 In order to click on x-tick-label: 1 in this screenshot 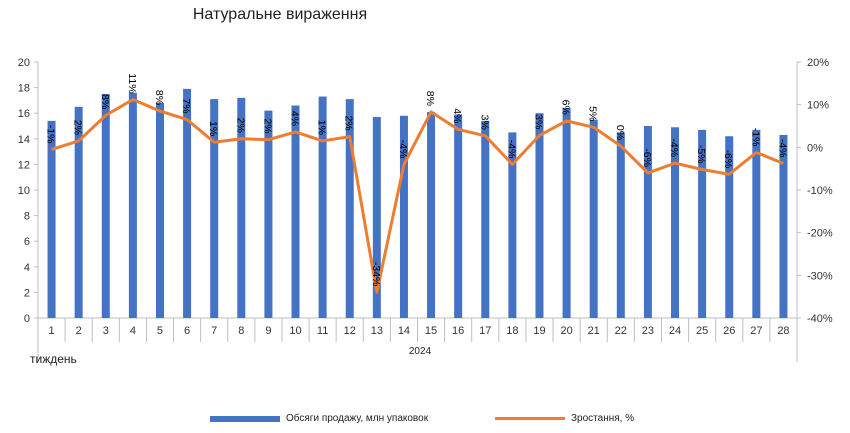, I will do `click(51, 331)`.